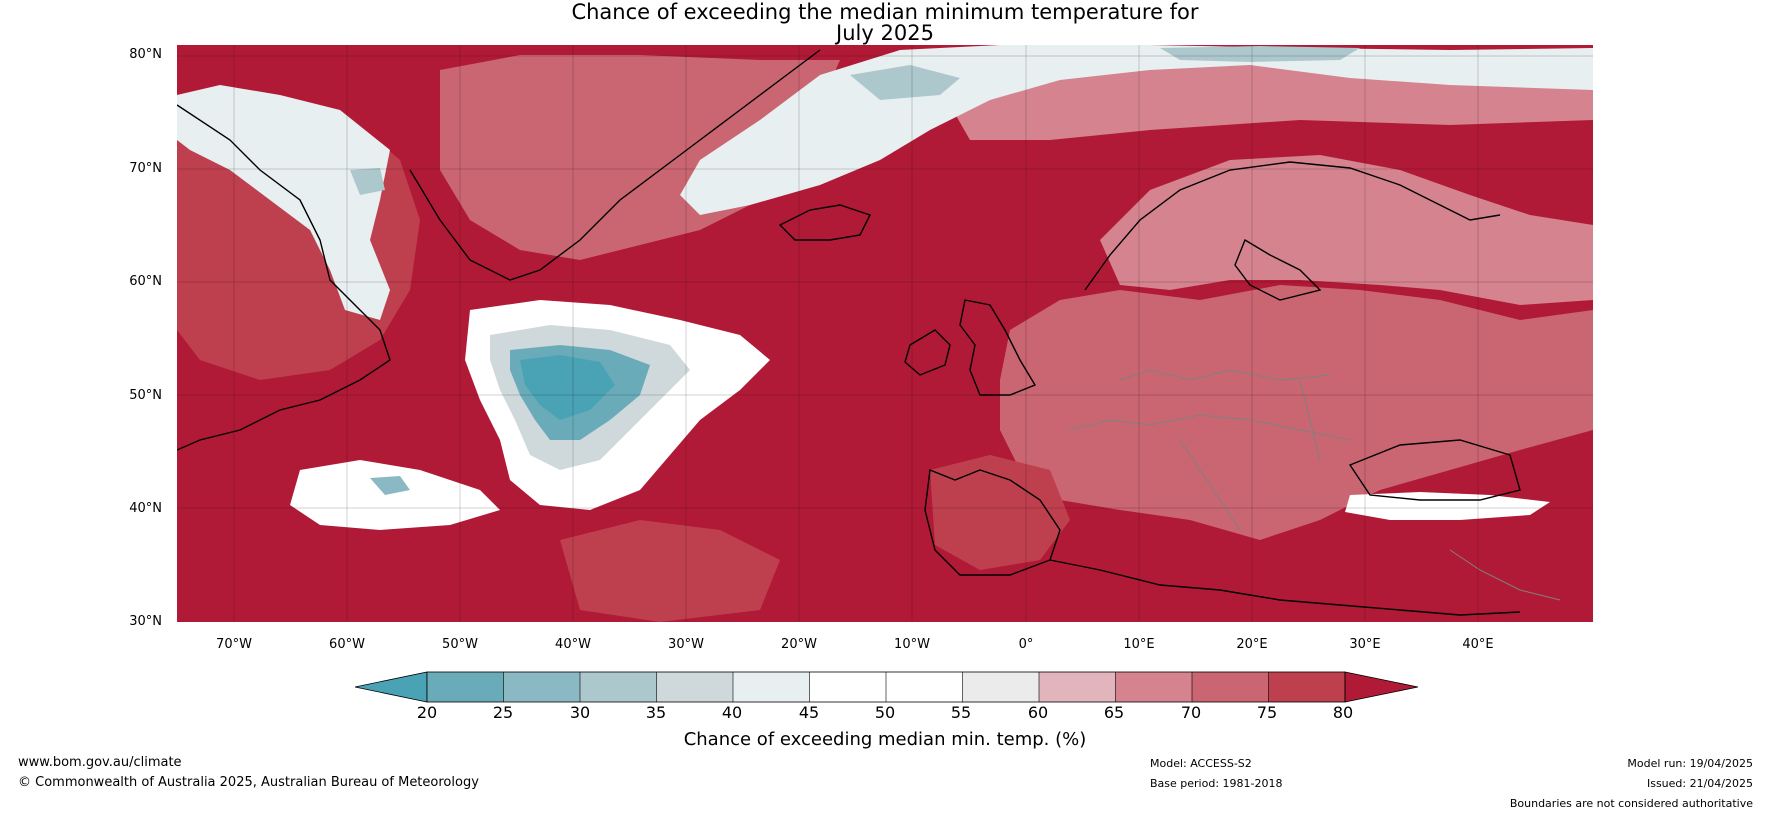 The image size is (1770, 816). I want to click on region-iberia-pink, so click(1000, 512).